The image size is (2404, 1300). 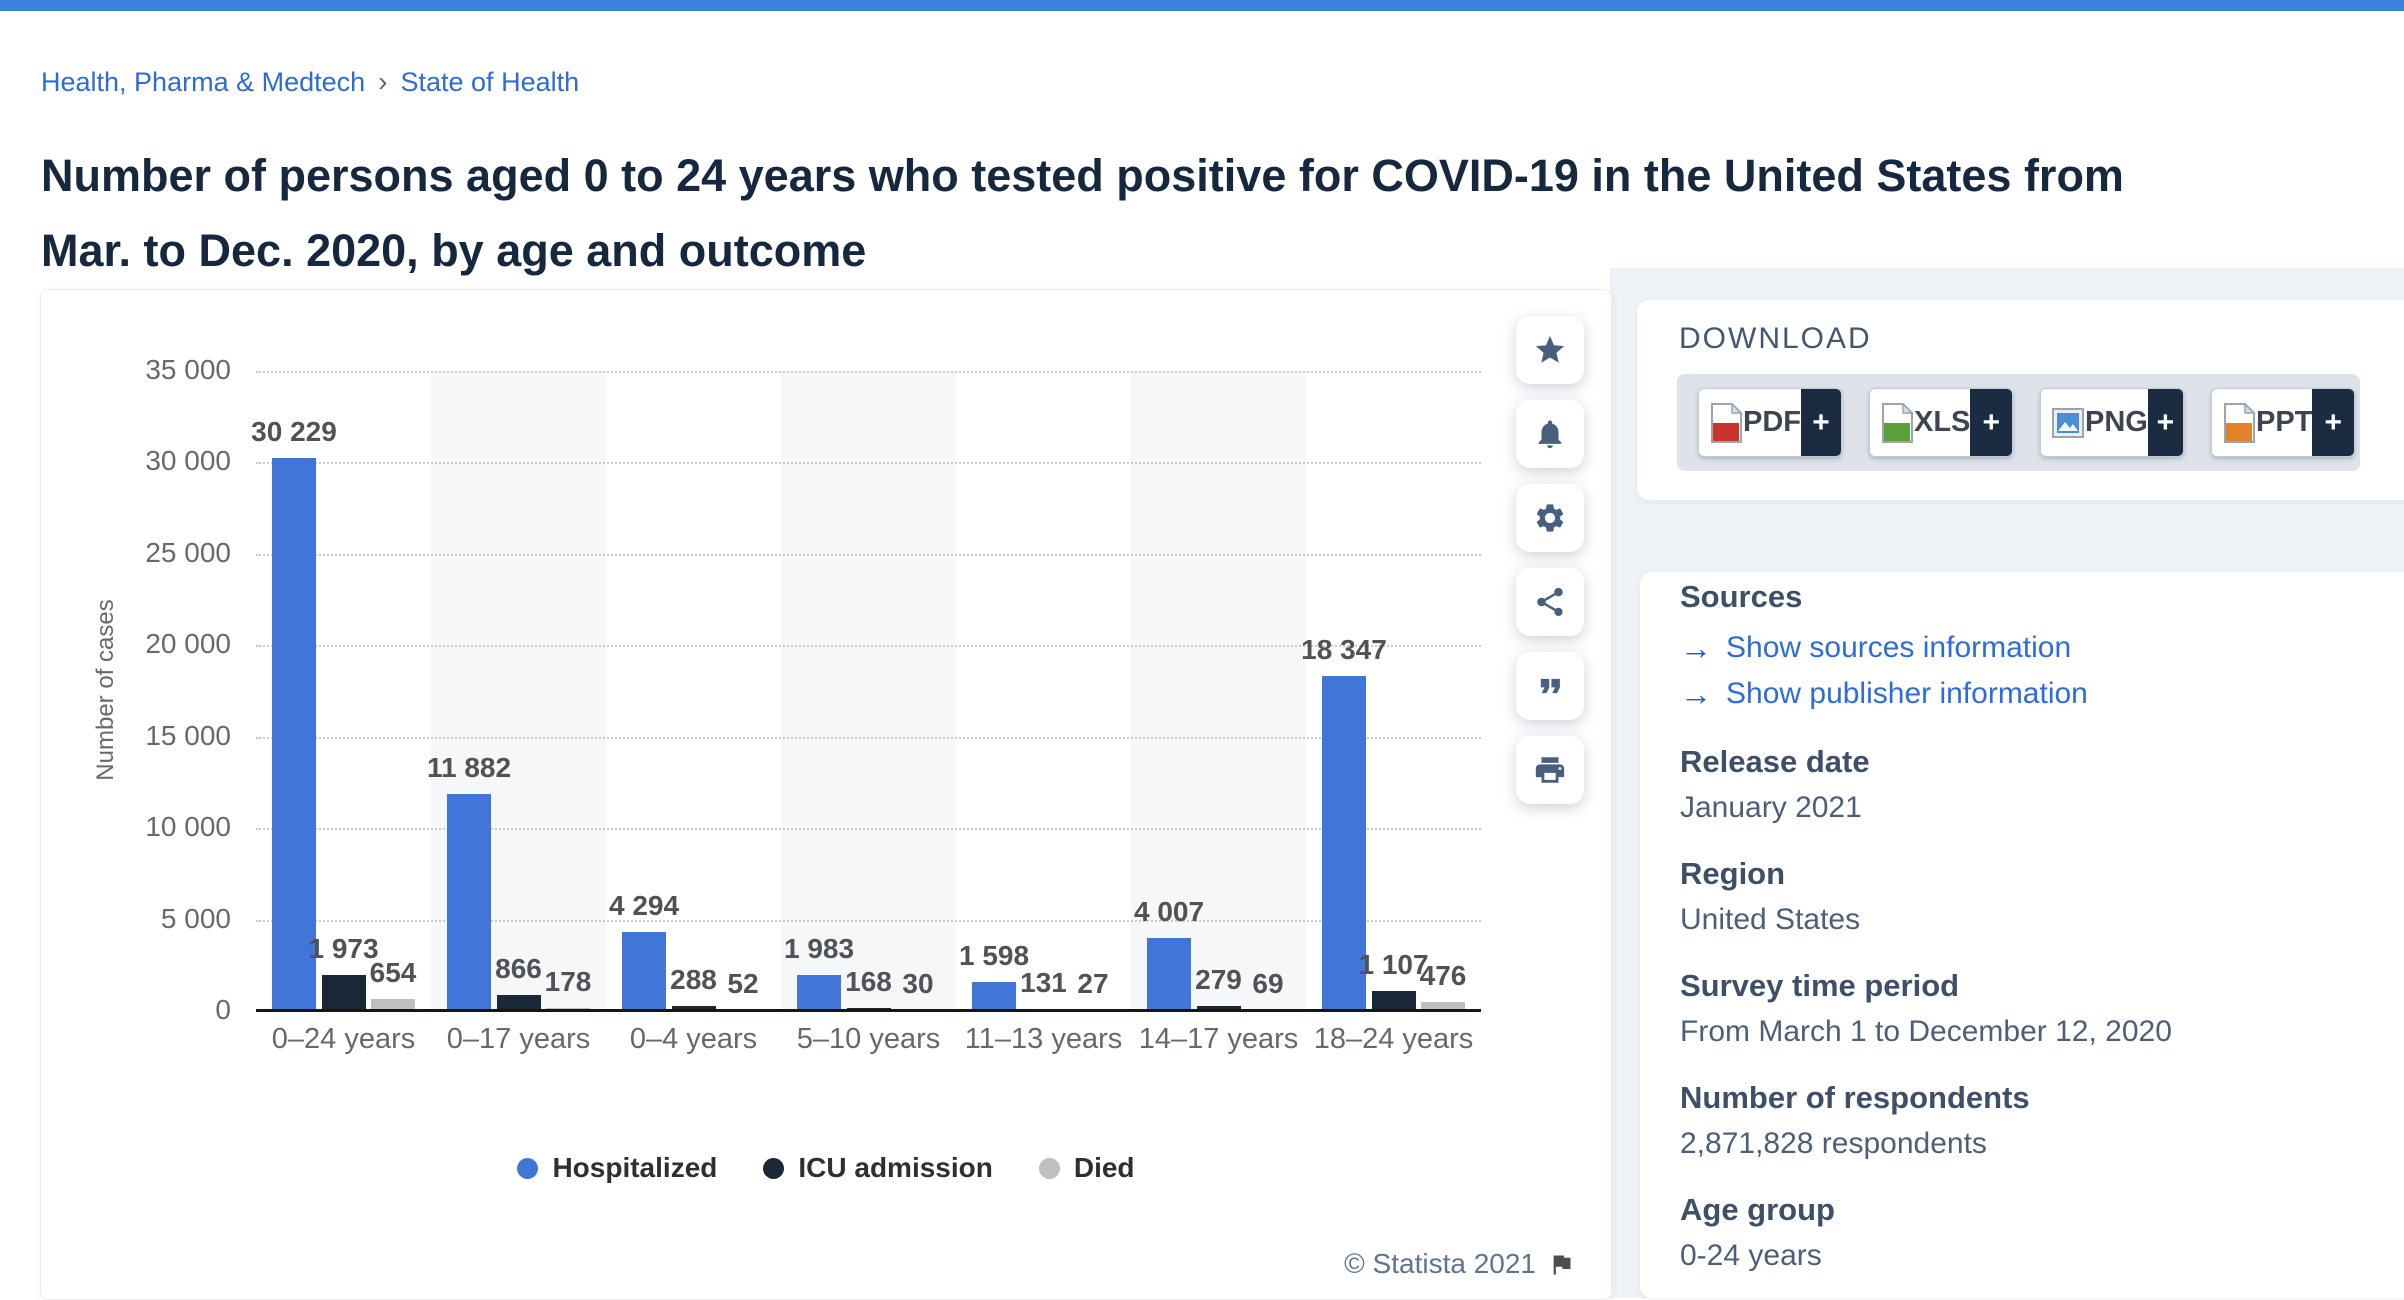 What do you see at coordinates (1926, 1031) in the screenshot?
I see `field-value-survey-time-period: From March 1 to December 12, 2020` at bounding box center [1926, 1031].